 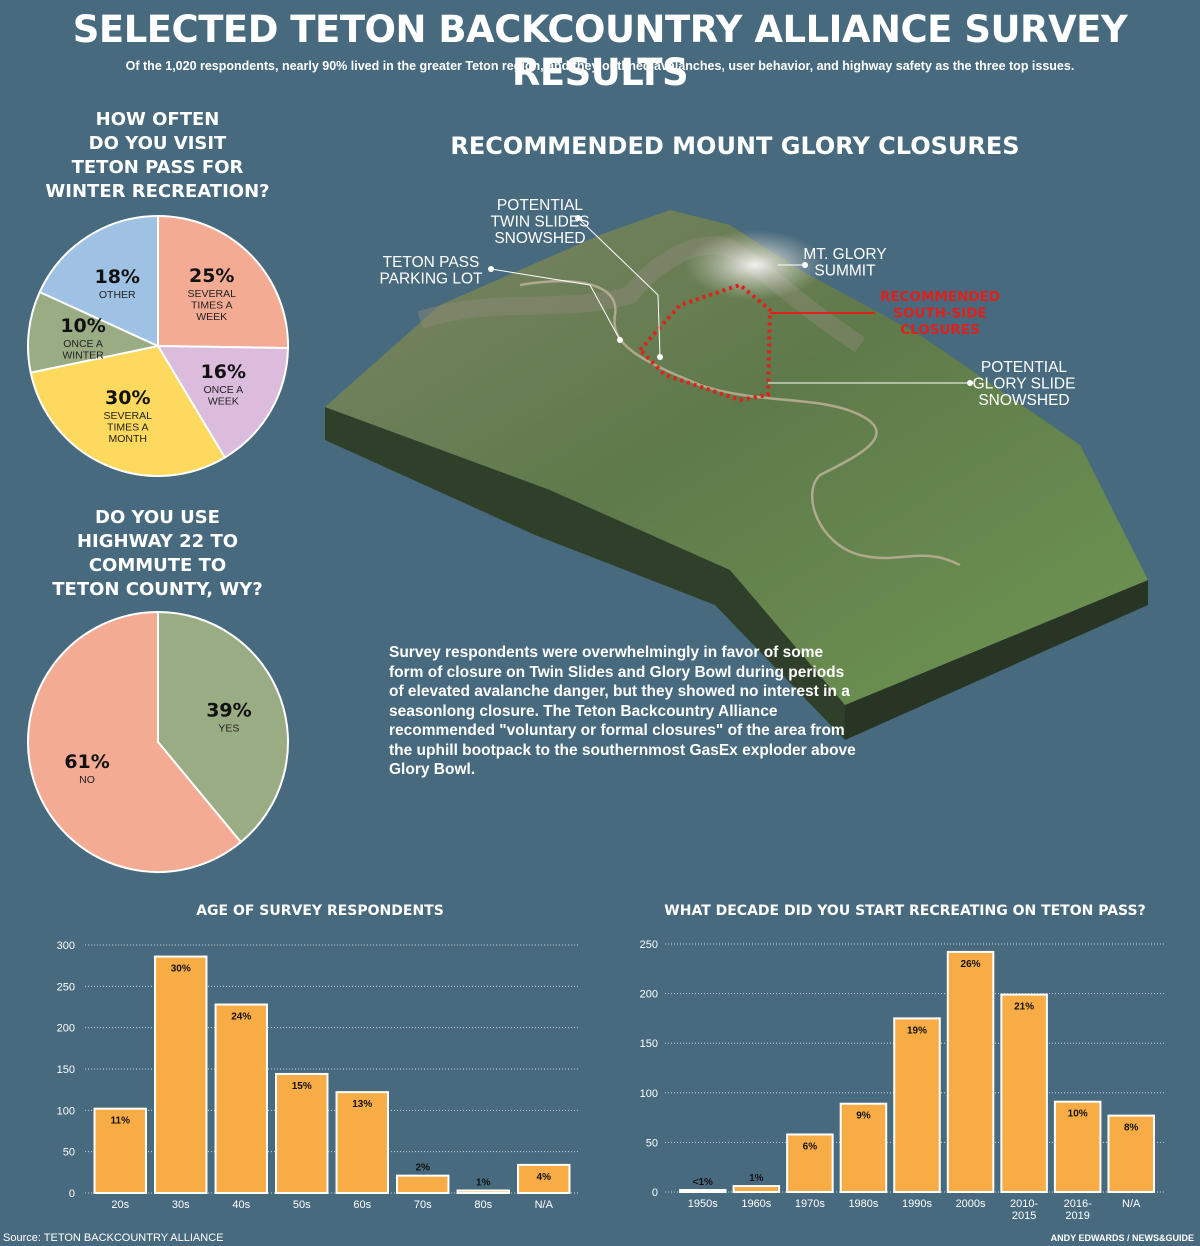 What do you see at coordinates (72, 1194) in the screenshot?
I see `age-ytick-0: 0` at bounding box center [72, 1194].